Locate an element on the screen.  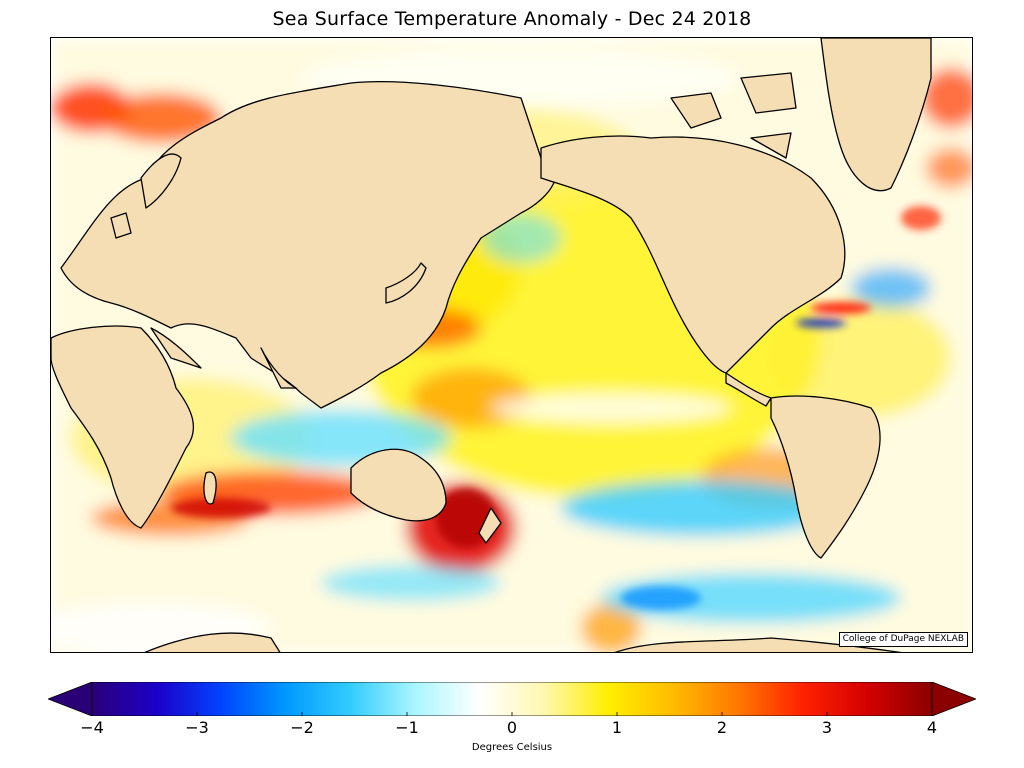
canadian-arctic-islands is located at coordinates (733, 115).